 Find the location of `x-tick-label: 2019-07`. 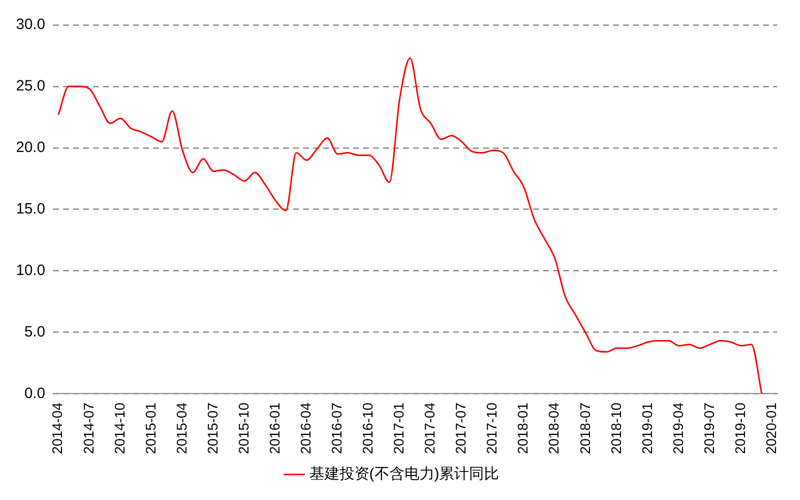

x-tick-label: 2019-07 is located at coordinates (708, 428).